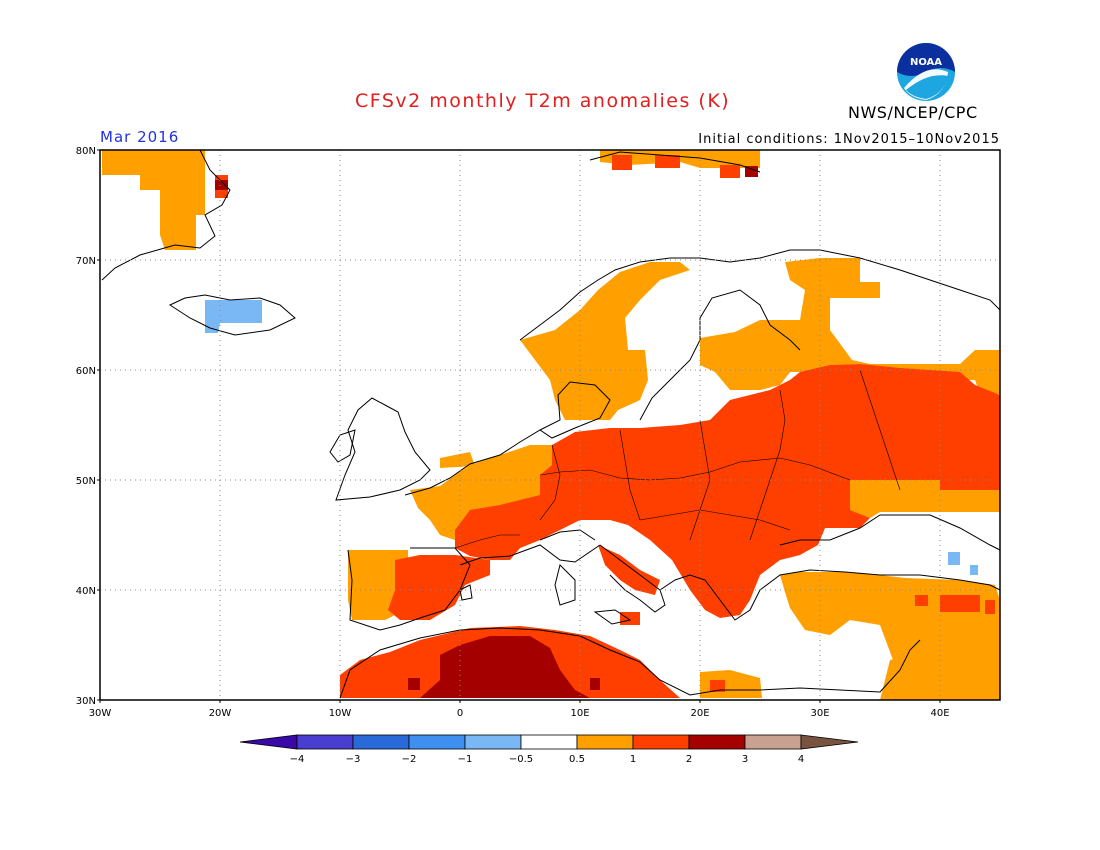 The width and height of the screenshot is (1100, 850). Describe the element at coordinates (86, 481) in the screenshot. I see `lat-tick-label: 50N` at that location.